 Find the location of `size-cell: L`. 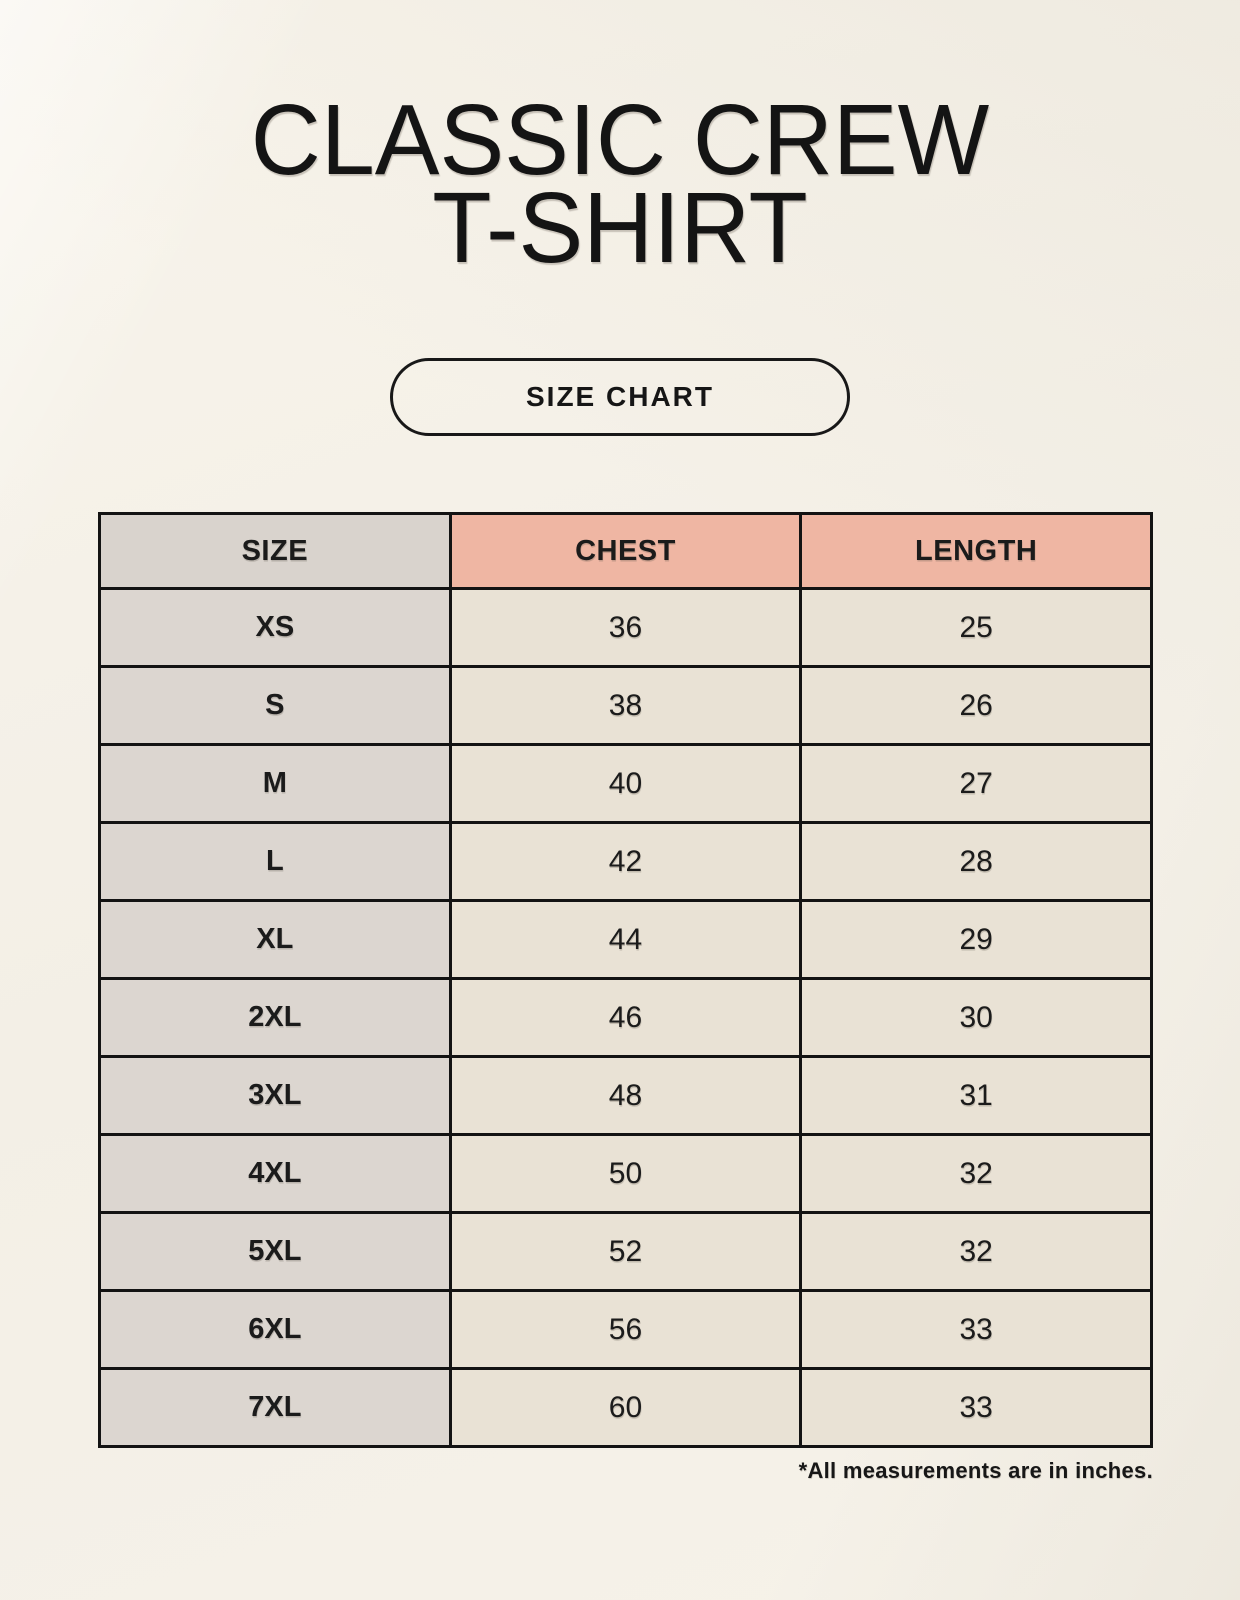

size-cell: L is located at coordinates (275, 861).